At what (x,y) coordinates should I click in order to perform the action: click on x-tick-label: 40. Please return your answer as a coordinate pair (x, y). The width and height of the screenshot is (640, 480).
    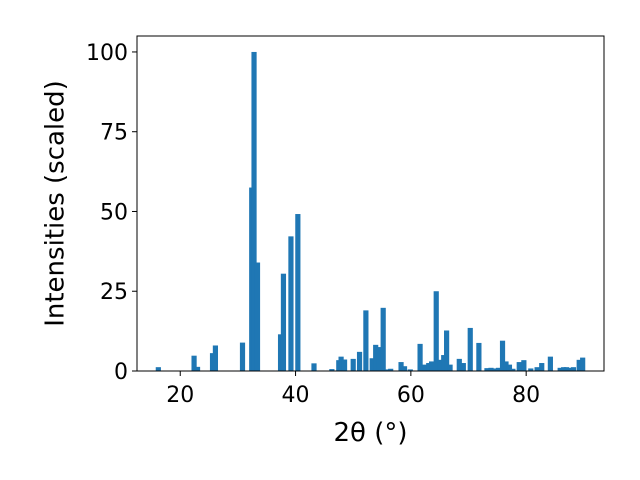
    Looking at the image, I should click on (296, 395).